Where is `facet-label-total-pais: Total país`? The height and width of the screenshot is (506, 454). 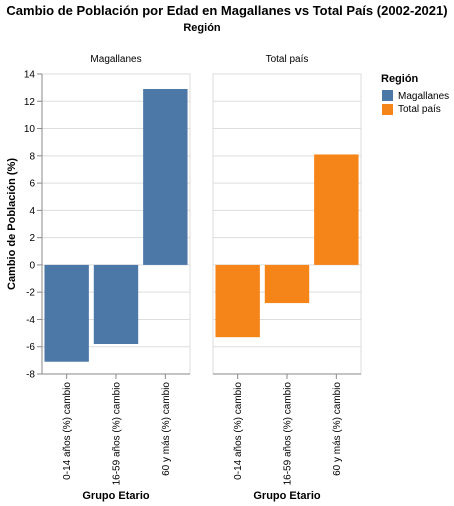
facet-label-total-pais: Total país is located at coordinates (287, 59).